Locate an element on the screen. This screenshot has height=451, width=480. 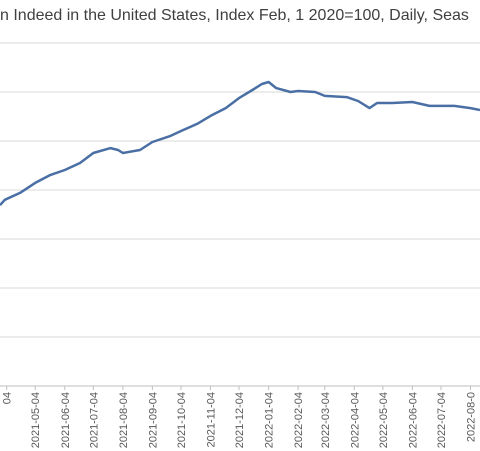
x-tick-label: 2021-07-04 is located at coordinates (94, 420).